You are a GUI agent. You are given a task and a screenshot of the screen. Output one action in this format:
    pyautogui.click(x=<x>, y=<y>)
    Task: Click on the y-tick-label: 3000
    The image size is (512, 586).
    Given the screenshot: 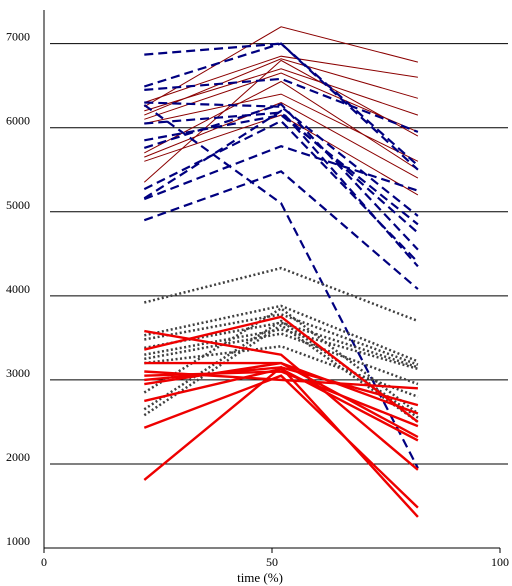 What is the action you would take?
    pyautogui.click(x=18, y=373)
    